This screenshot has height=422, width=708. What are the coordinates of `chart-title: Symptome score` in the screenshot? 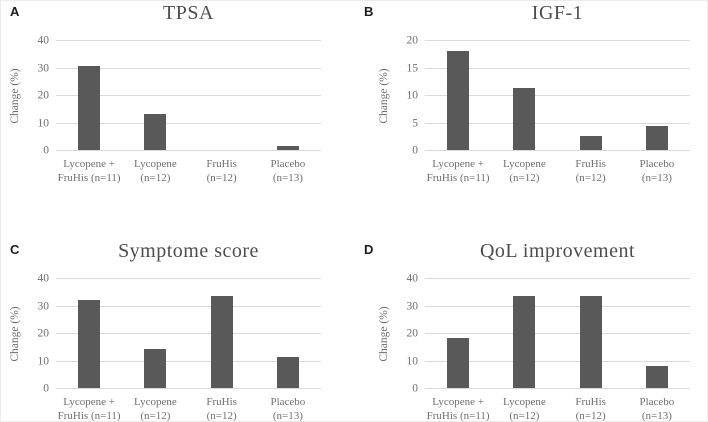 It's located at (188, 251).